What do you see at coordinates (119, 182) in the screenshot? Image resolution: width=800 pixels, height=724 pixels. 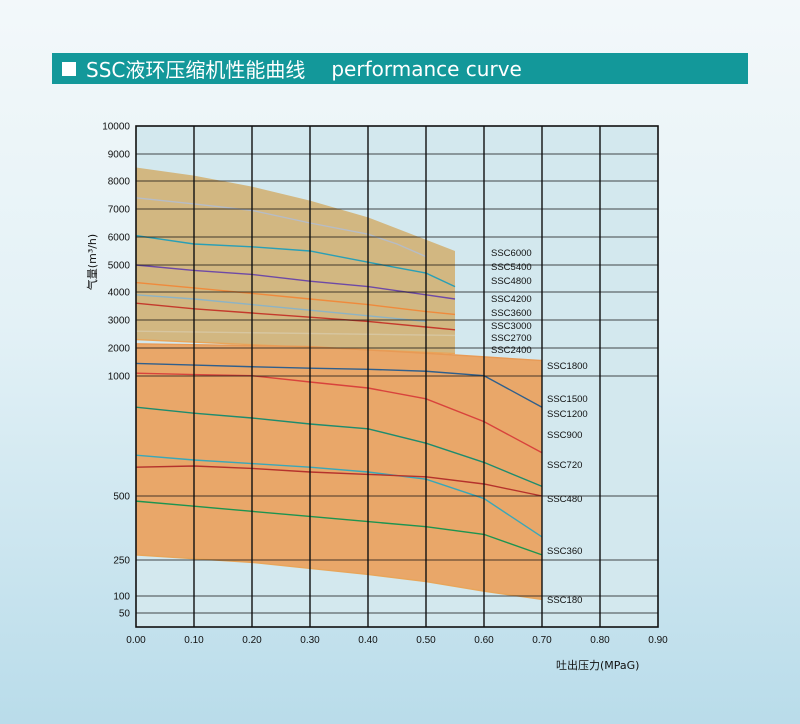 I see `y-tick-label: 8000` at bounding box center [119, 182].